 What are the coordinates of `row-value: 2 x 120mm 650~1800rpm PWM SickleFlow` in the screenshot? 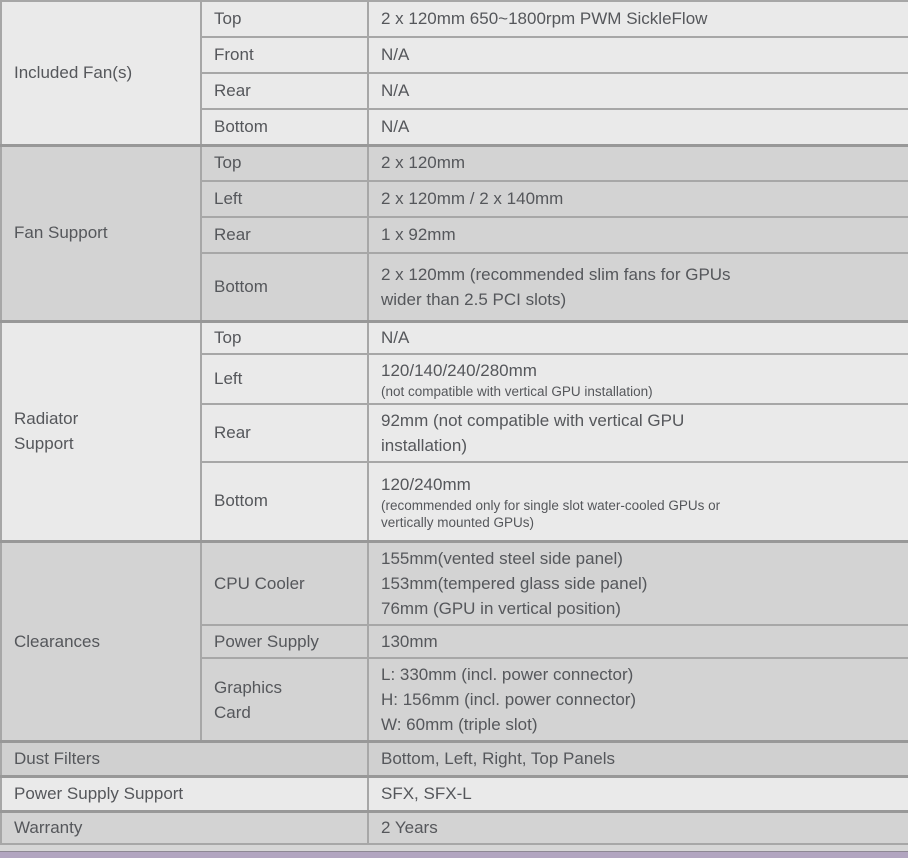 It's located at (637, 19).